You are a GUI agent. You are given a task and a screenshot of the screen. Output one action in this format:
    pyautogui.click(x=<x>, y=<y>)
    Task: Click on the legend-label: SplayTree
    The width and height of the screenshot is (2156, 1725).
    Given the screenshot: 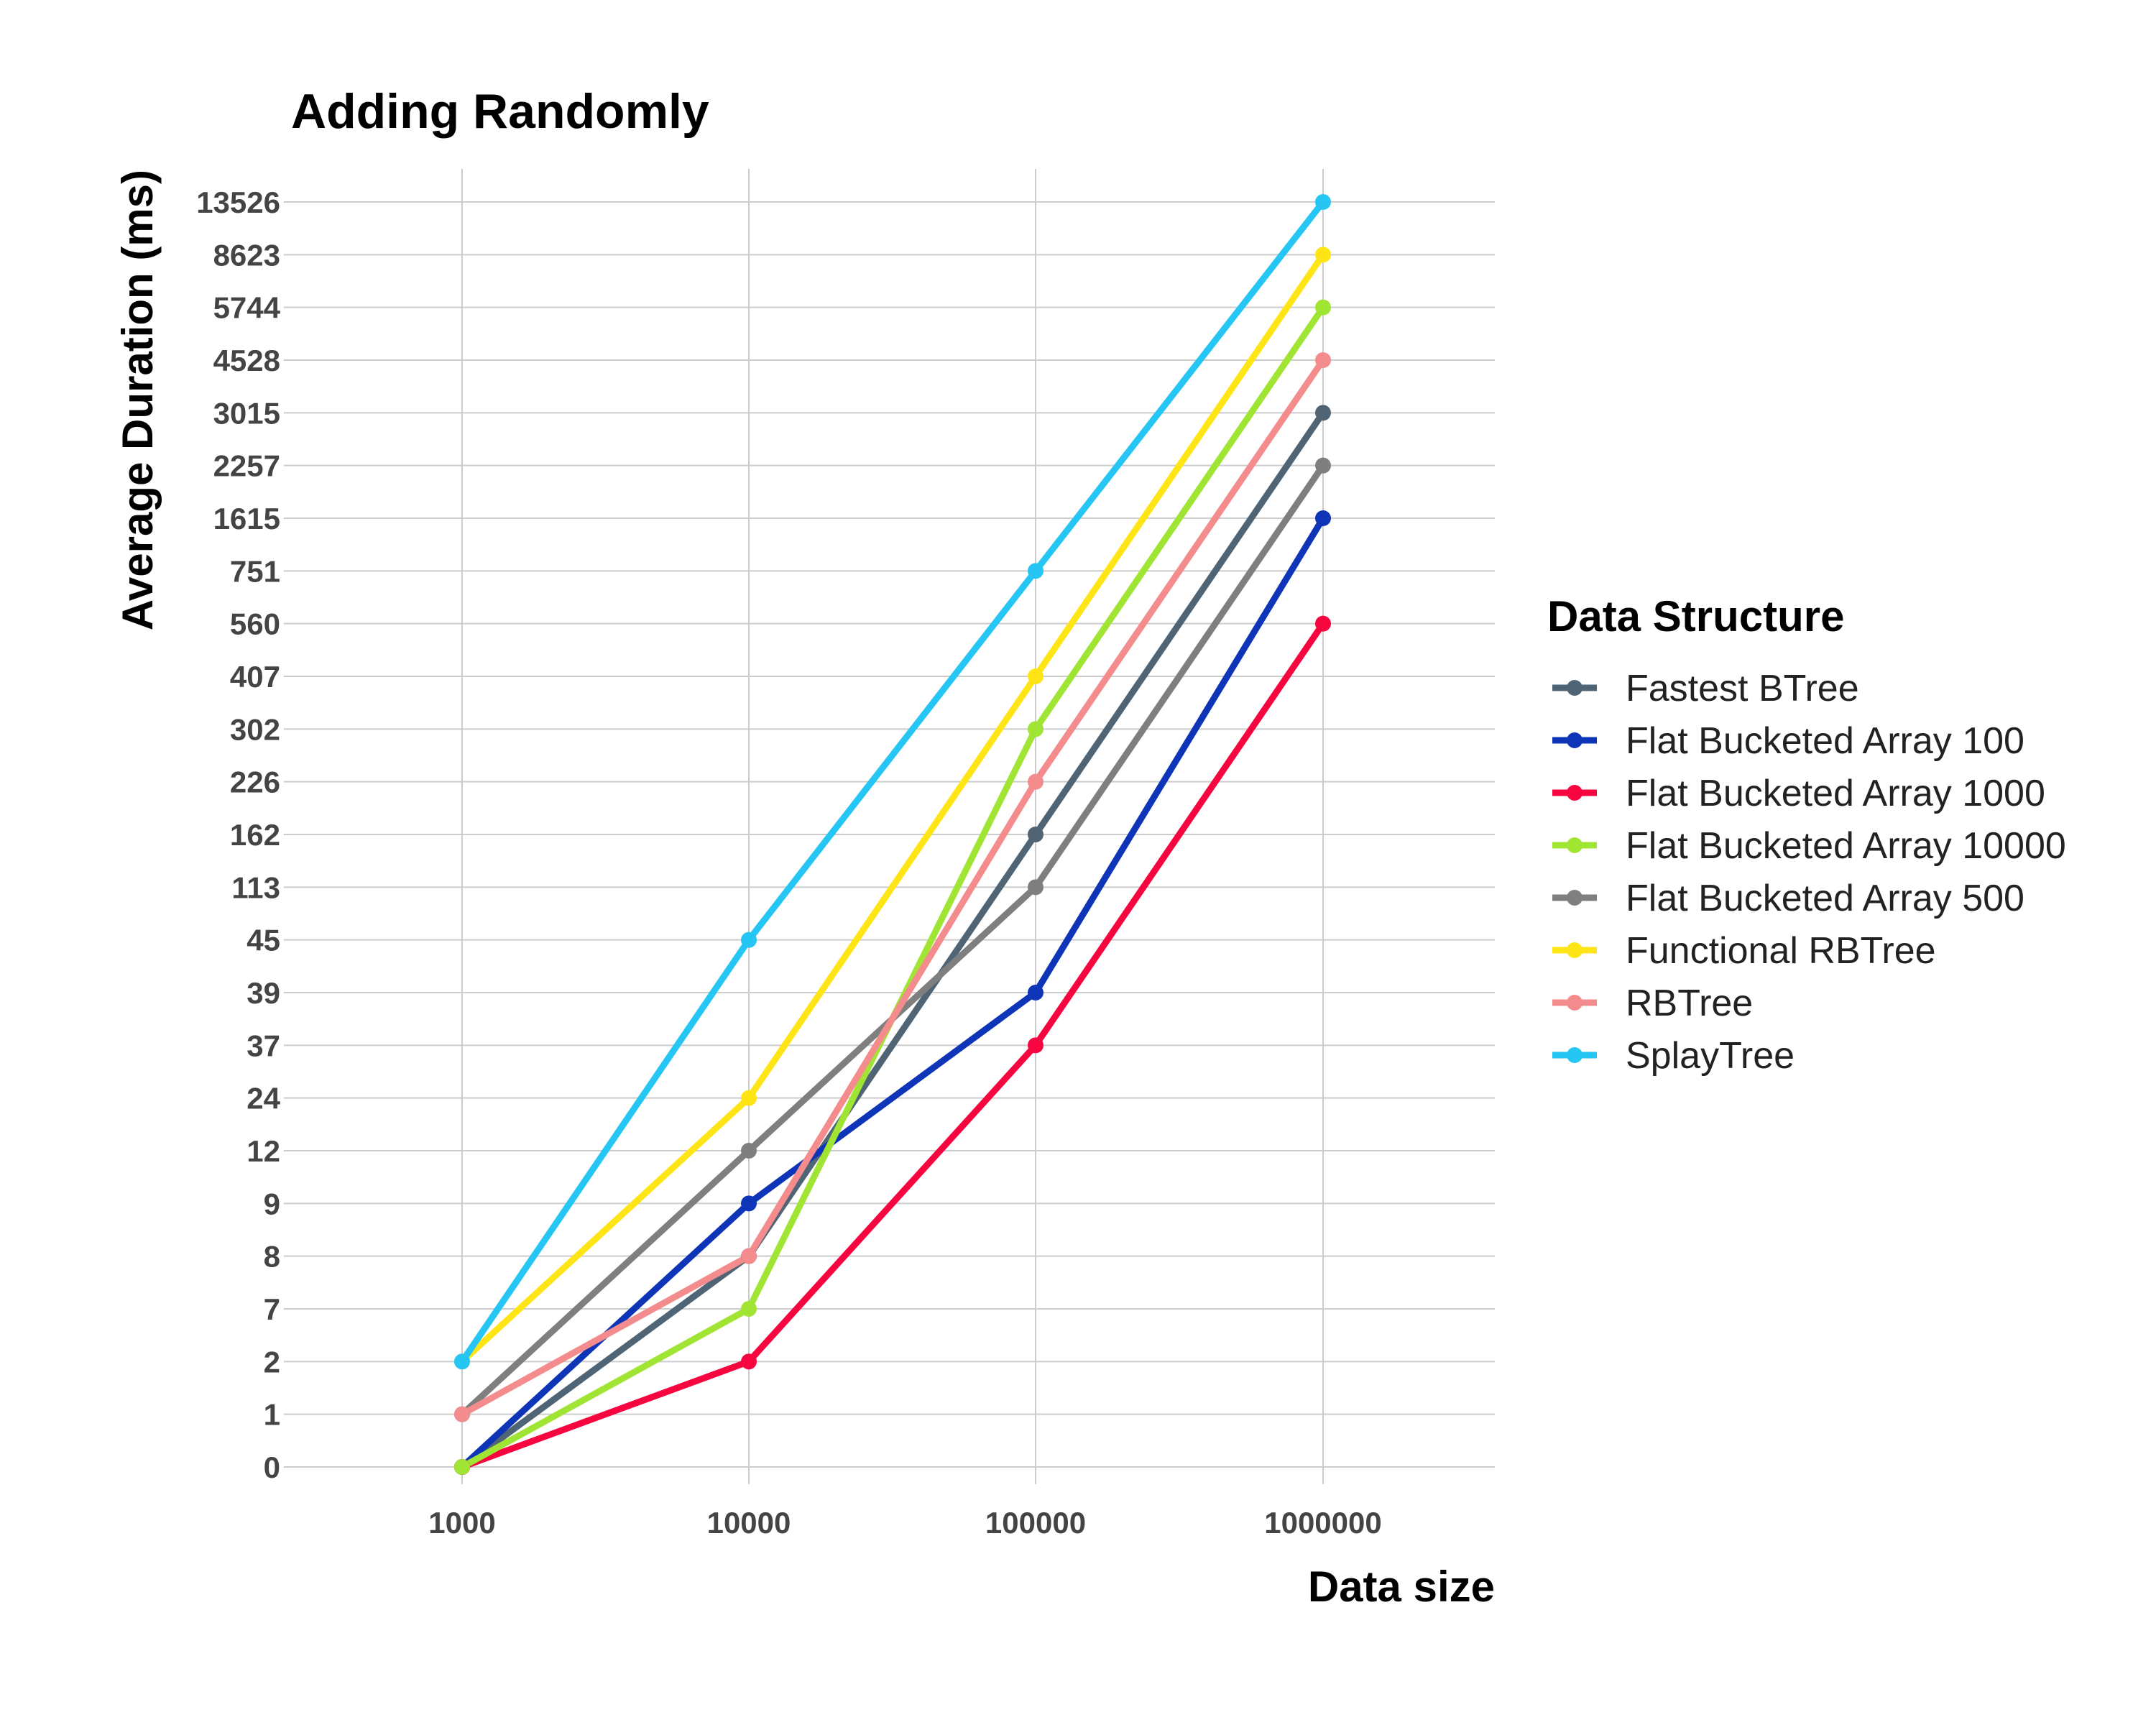 What is the action you would take?
    pyautogui.click(x=1711, y=1056)
    